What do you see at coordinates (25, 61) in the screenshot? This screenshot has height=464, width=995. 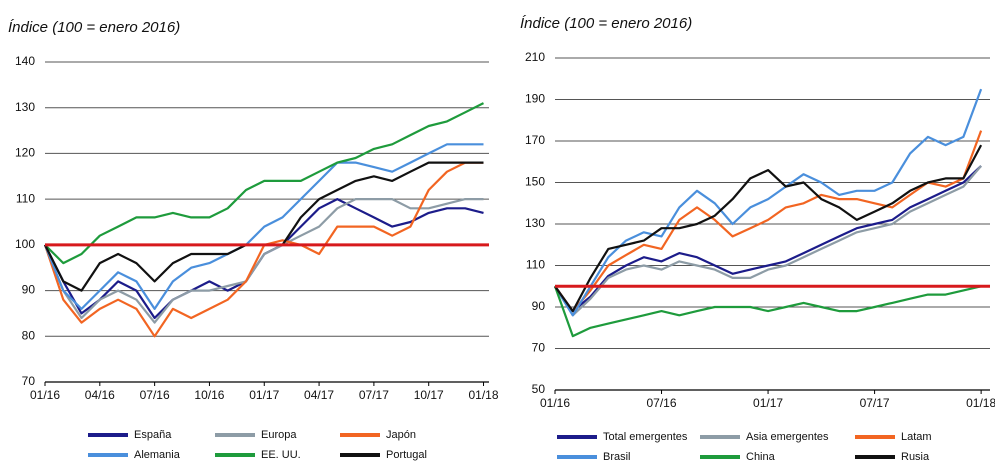 I see `y-tick-label: 140` at bounding box center [25, 61].